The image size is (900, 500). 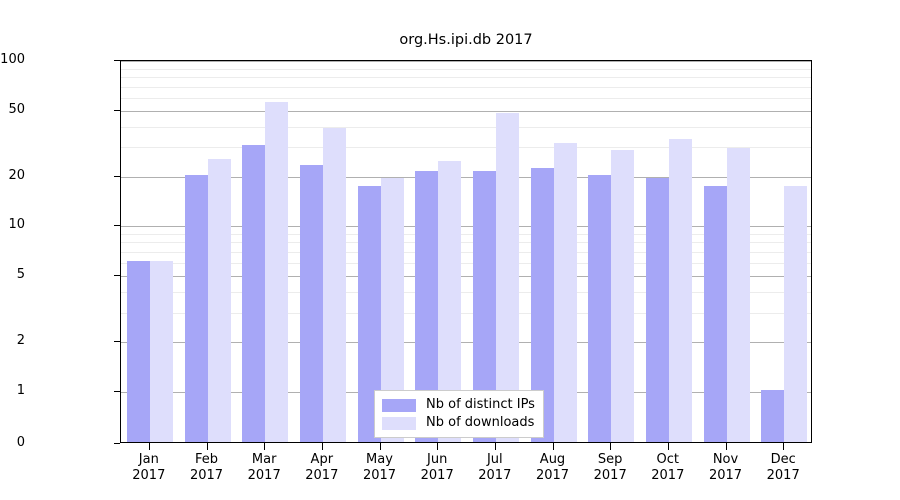 What do you see at coordinates (668, 459) in the screenshot?
I see `x-tick-label-month: Oct` at bounding box center [668, 459].